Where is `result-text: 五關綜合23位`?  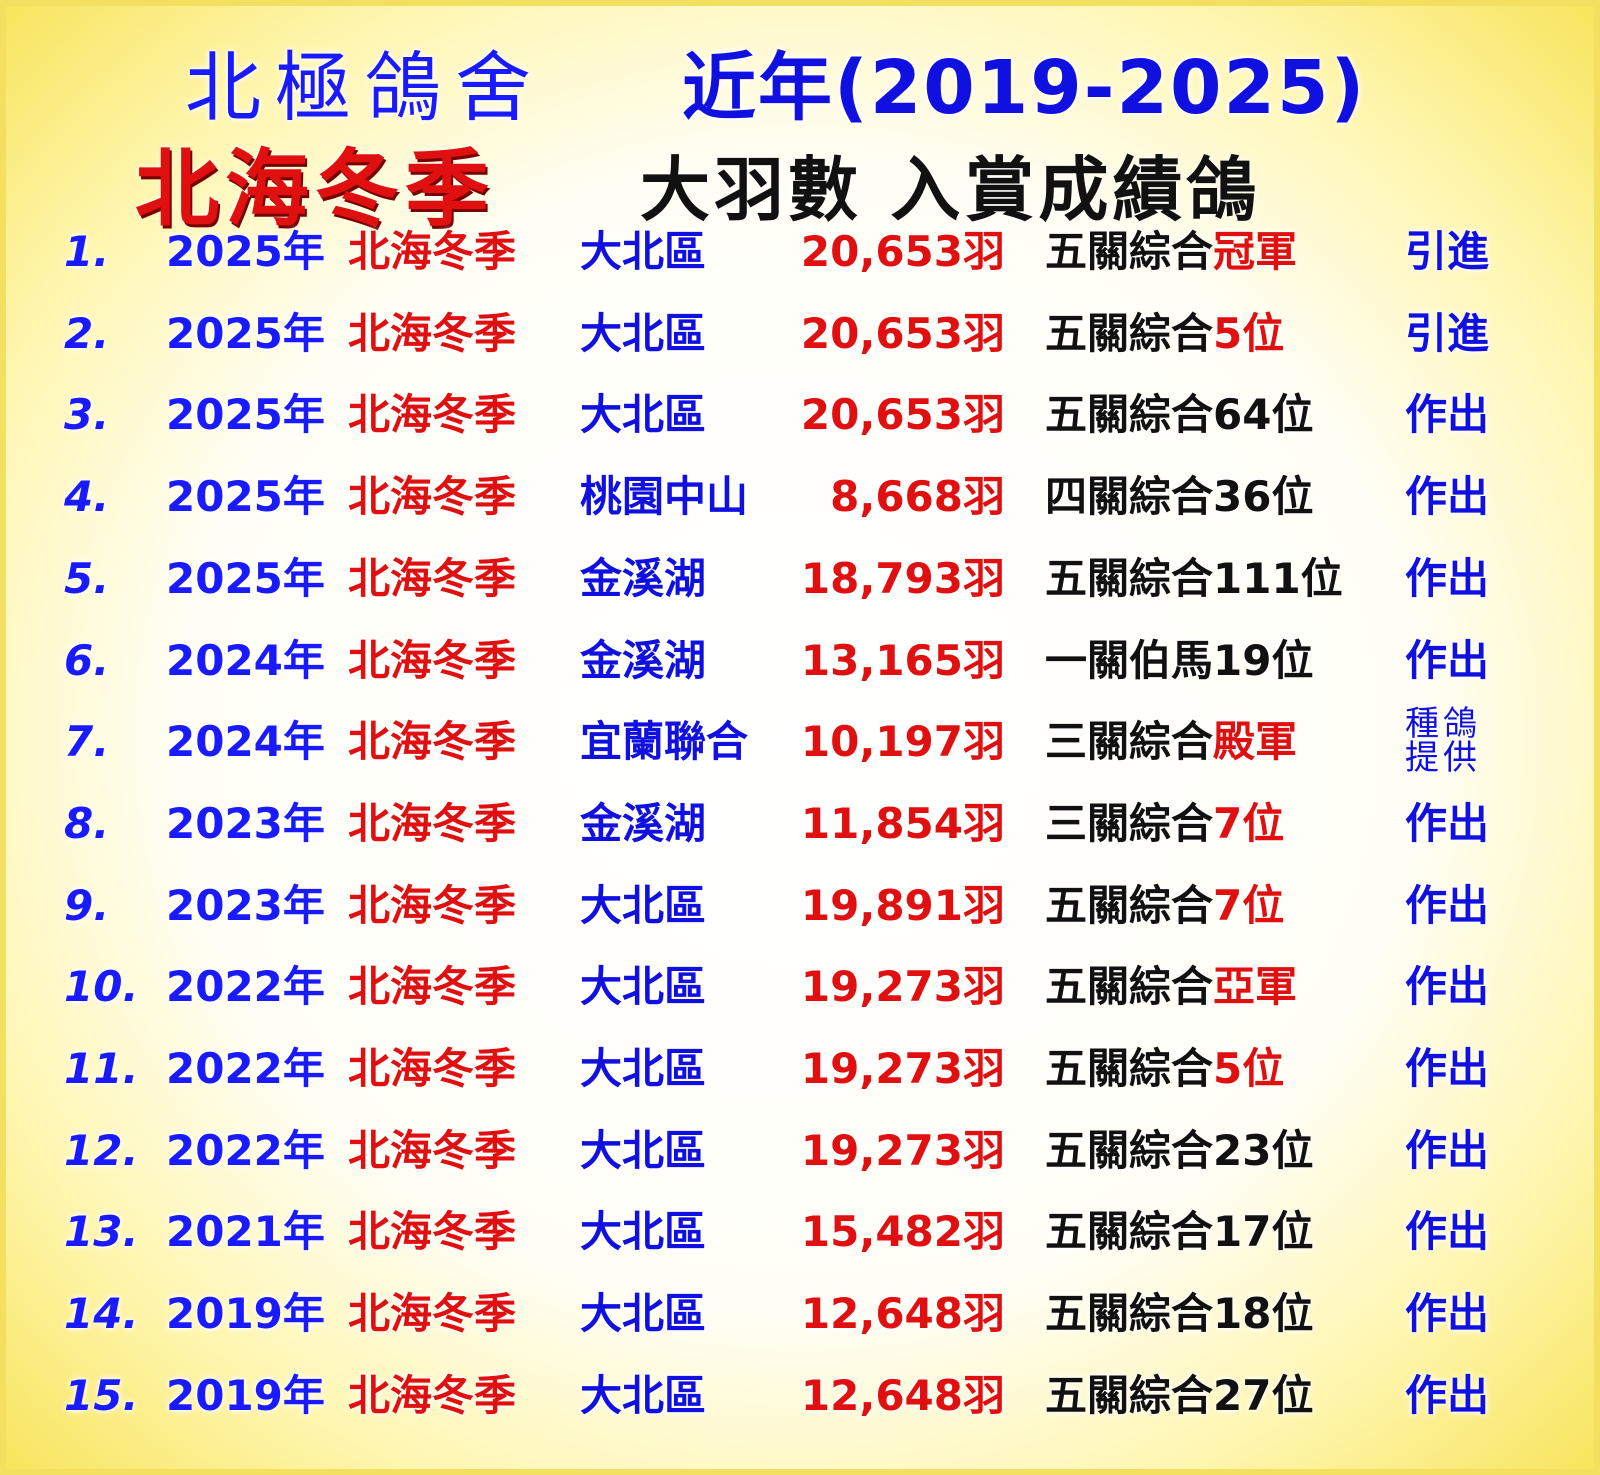
result-text: 五關綜合23位 is located at coordinates (1179, 1150).